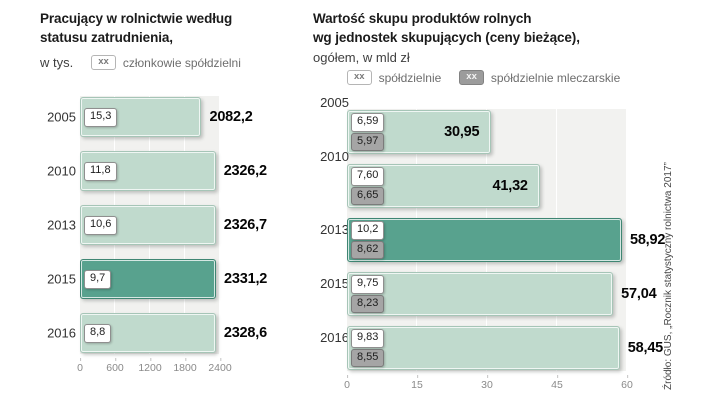 This screenshot has width=720, height=406. I want to click on legend-label-dairy-coops: spółdzielnie mleczarskie, so click(555, 77).